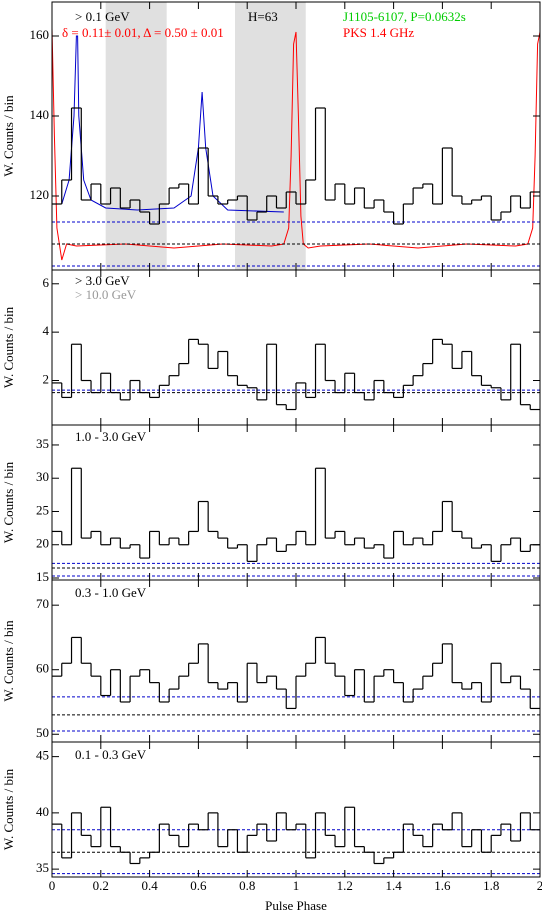 Image resolution: width=542 pixels, height=914 pixels. What do you see at coordinates (111, 436) in the screenshot?
I see `annotation: 1.0 - 3.0 GeV` at bounding box center [111, 436].